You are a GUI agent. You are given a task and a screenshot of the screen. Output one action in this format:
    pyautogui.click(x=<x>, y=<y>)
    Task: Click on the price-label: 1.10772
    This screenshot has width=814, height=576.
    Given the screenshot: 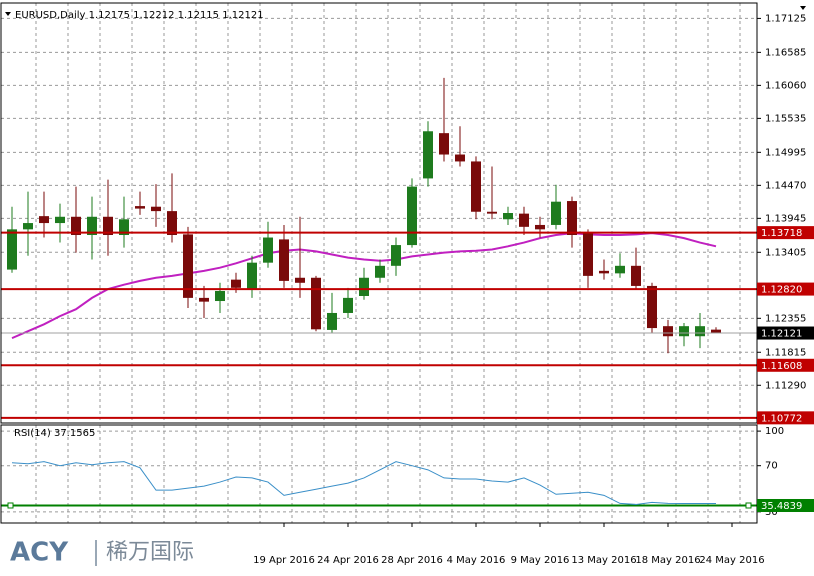 What is the action you would take?
    pyautogui.click(x=781, y=418)
    